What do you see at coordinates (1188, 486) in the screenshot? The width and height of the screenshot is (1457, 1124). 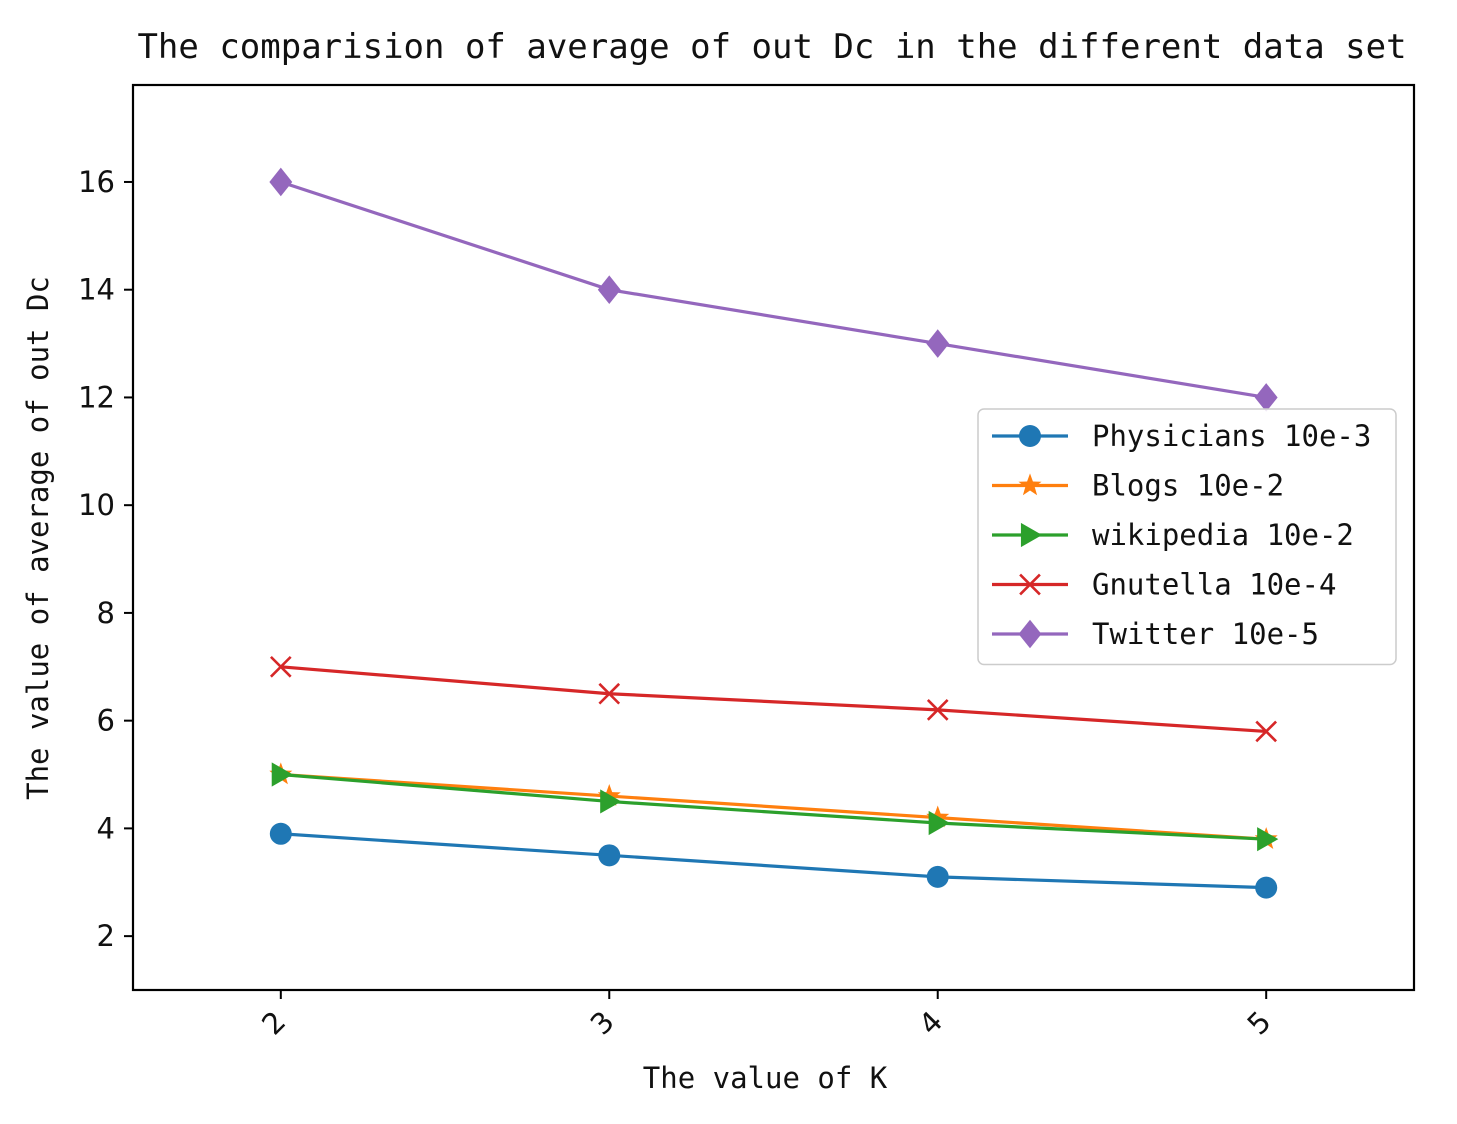 I see `legend-label: Blogs 10e-2` at bounding box center [1188, 486].